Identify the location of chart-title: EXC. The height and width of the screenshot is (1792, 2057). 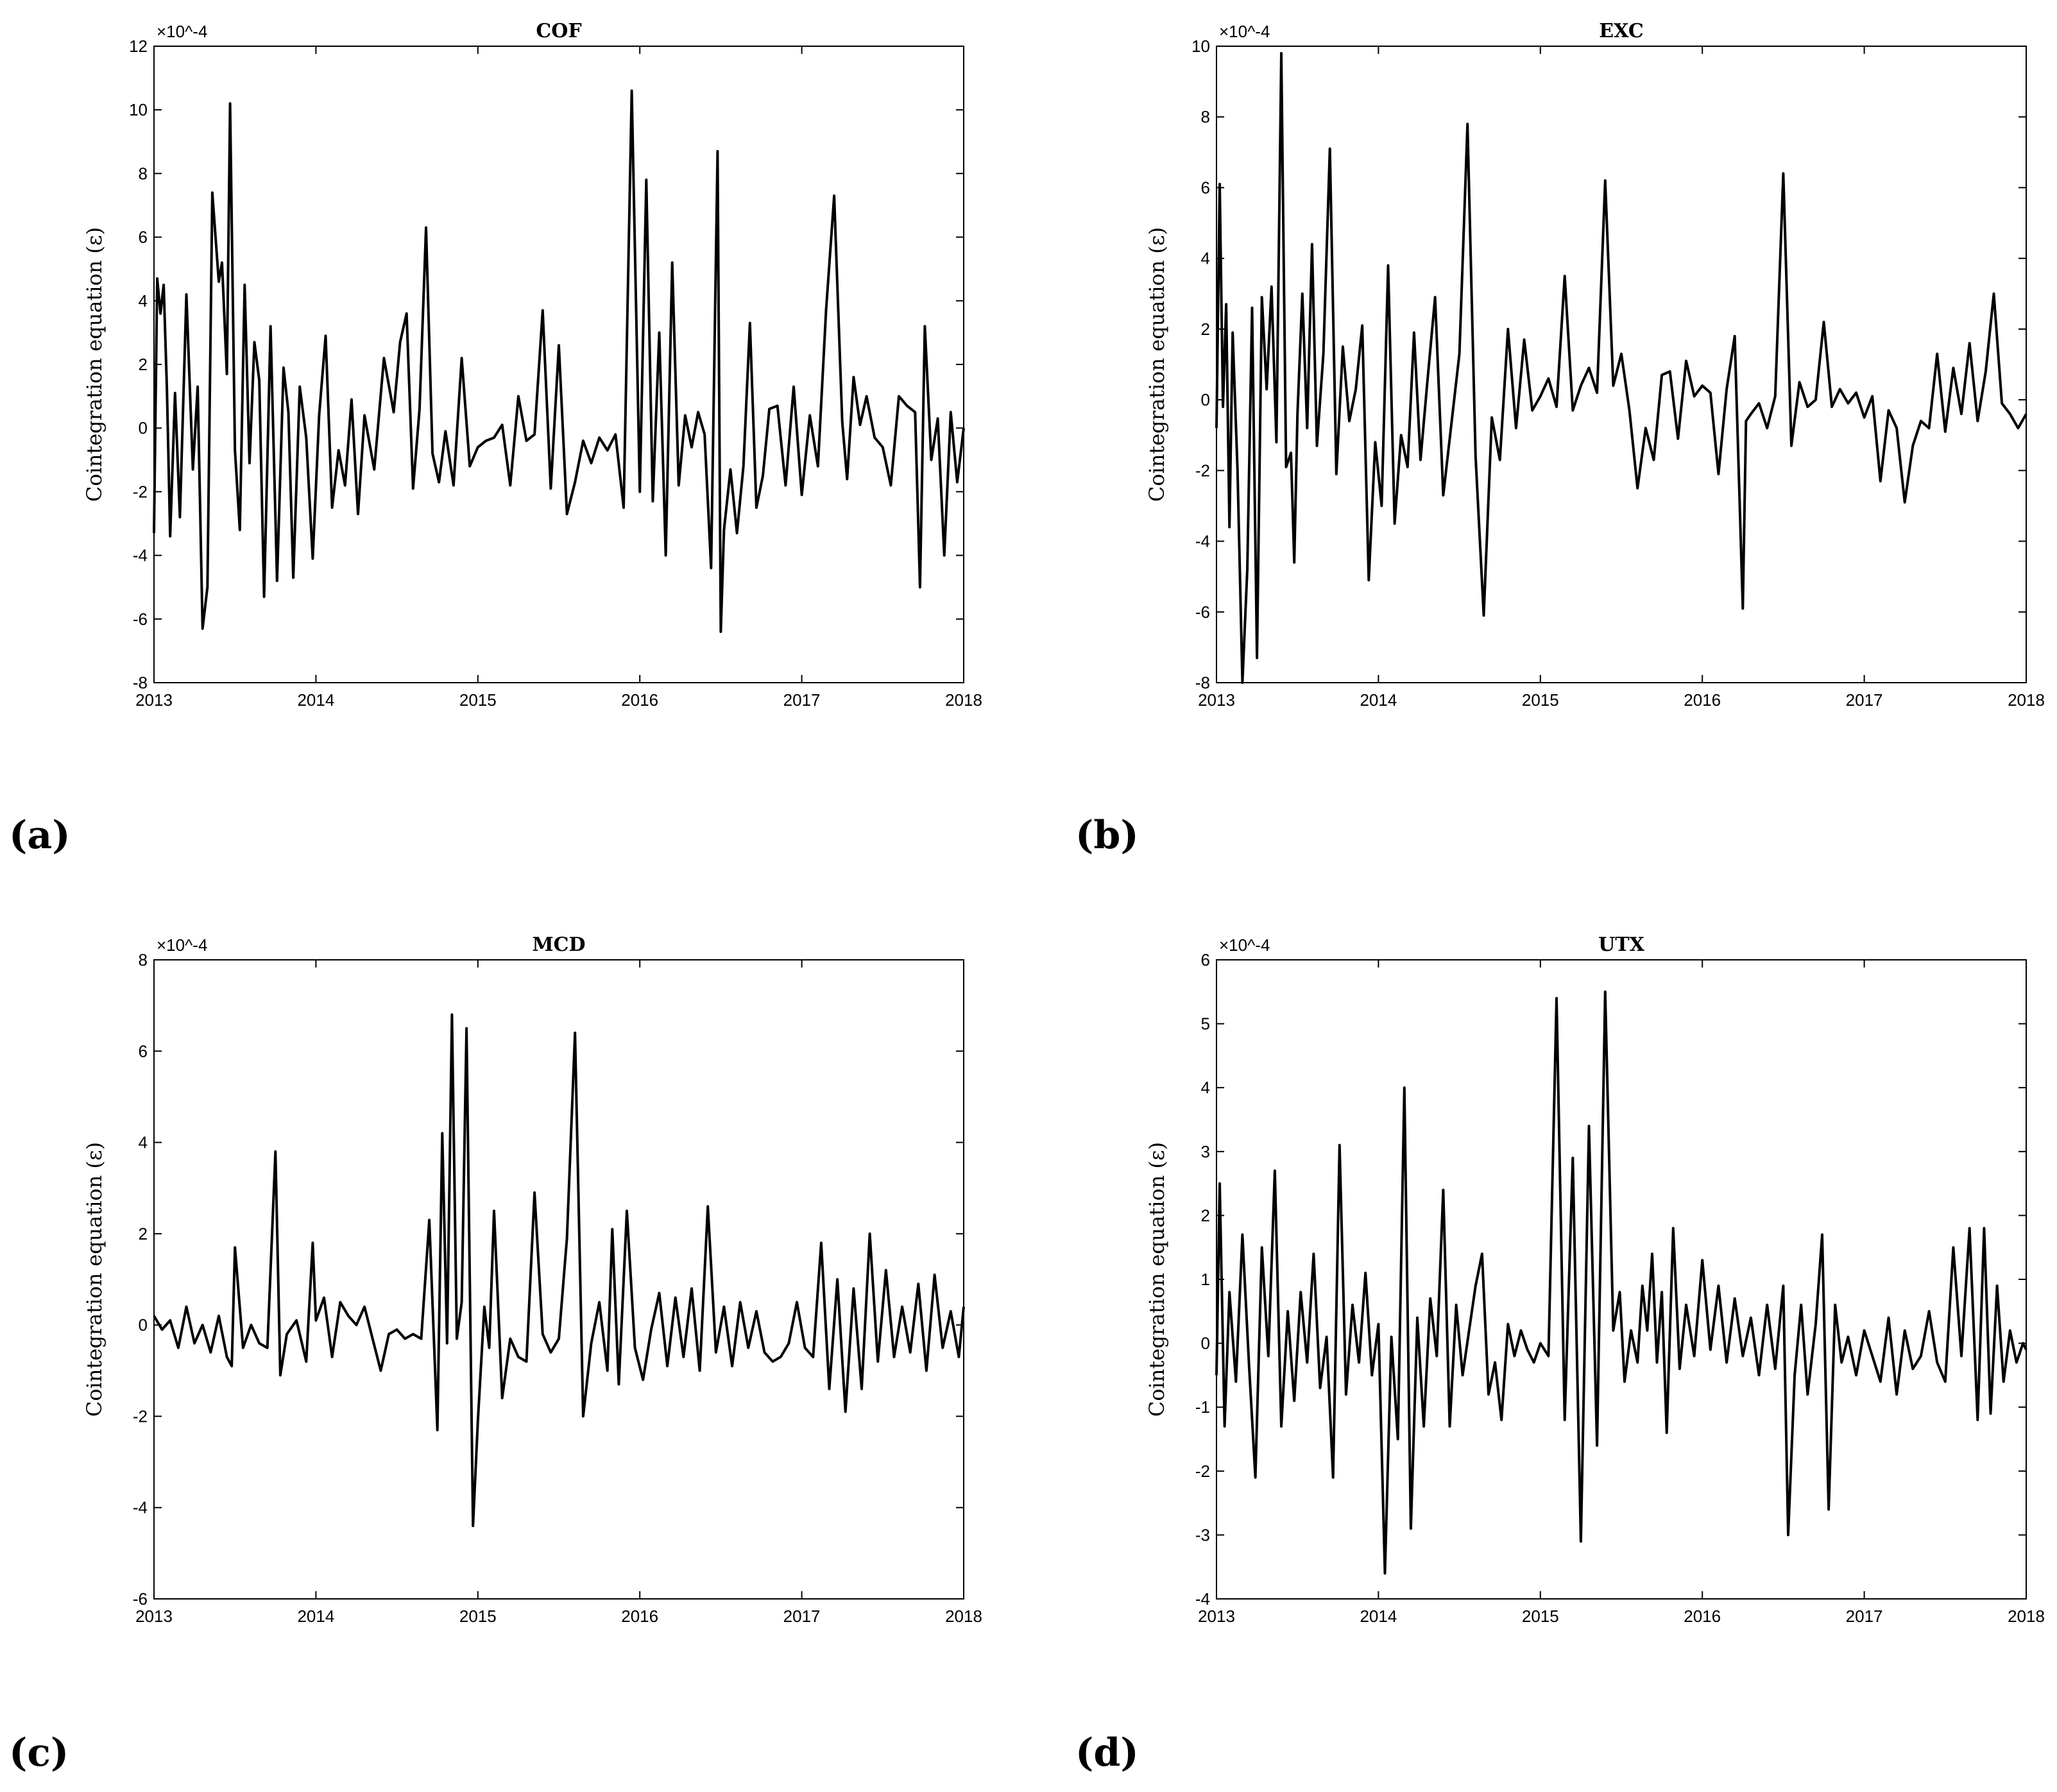
(1621, 31).